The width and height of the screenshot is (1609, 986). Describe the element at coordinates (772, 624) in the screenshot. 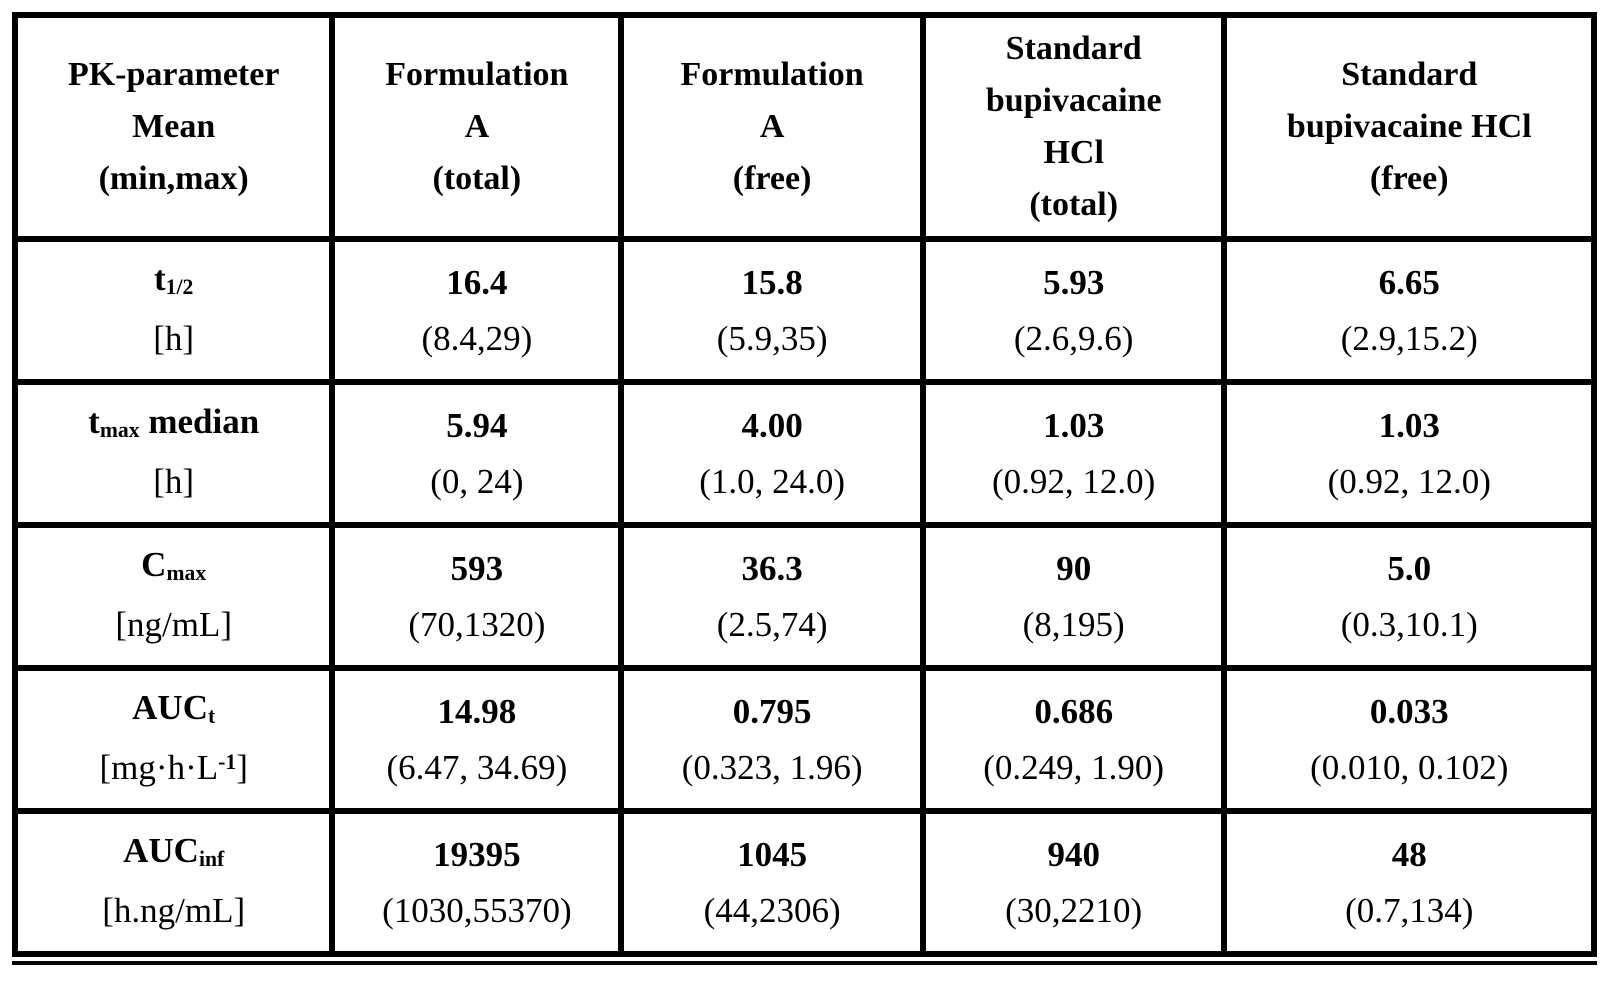

I see `min-max-range: (2.5,74)` at that location.